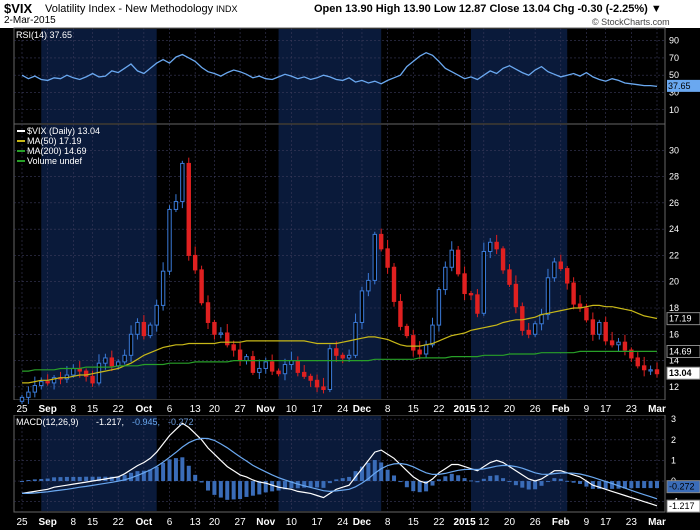 Image resolution: width=700 pixels, height=530 pixels. What do you see at coordinates (339, 69) in the screenshot?
I see `rsi-line` at bounding box center [339, 69].